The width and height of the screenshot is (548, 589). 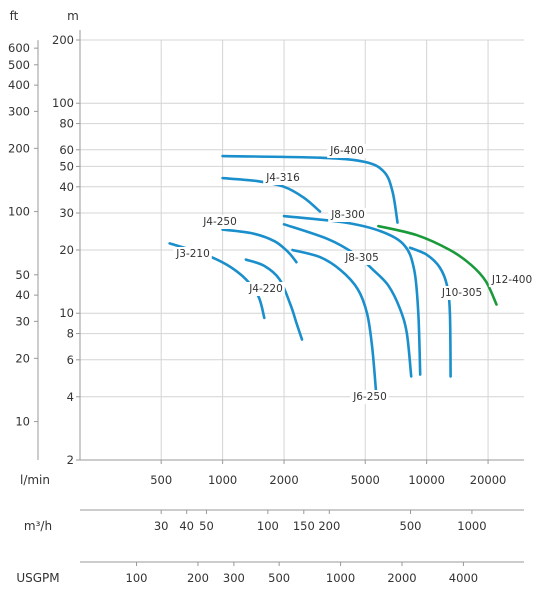 I want to click on y-axis-unit-label: m, so click(x=73, y=16).